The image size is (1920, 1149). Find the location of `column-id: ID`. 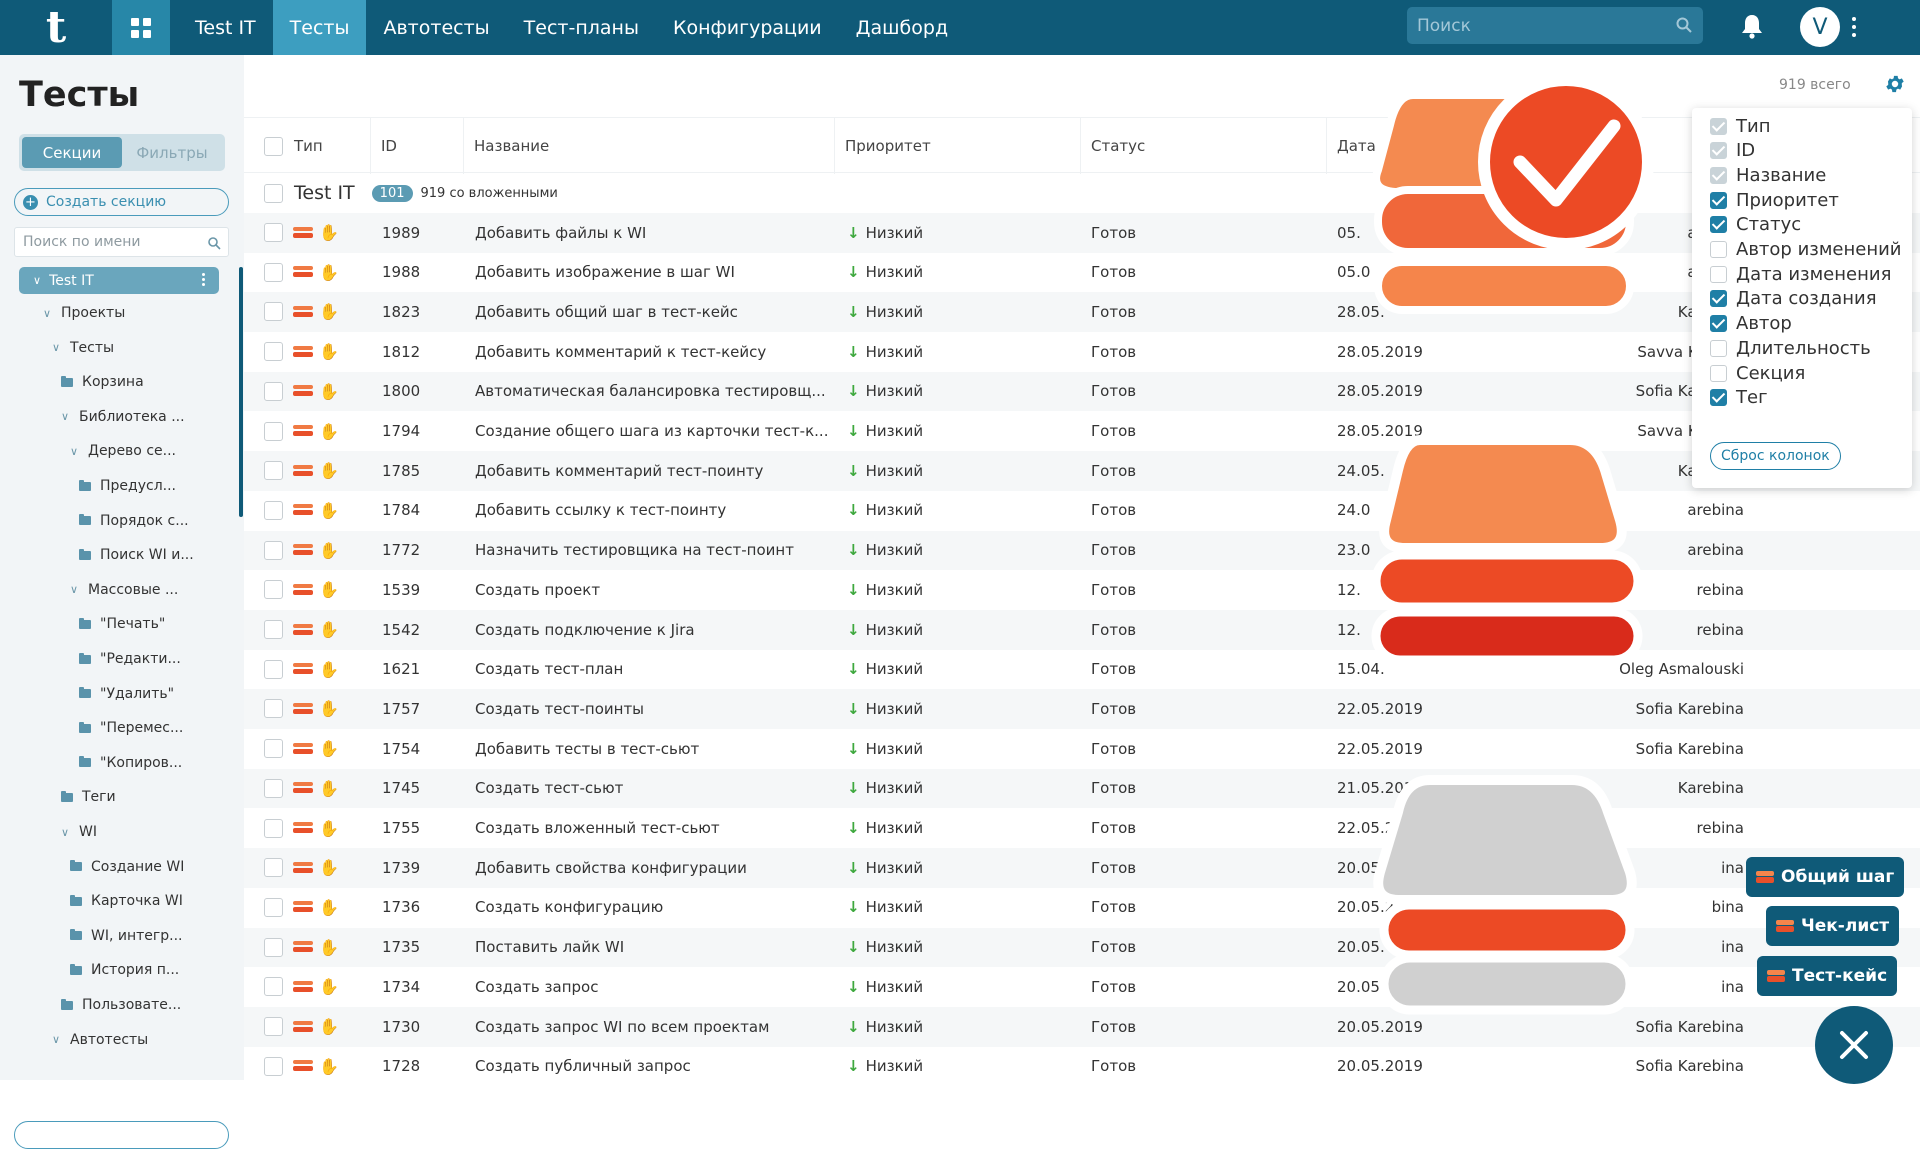

column-id: ID is located at coordinates (417, 146).